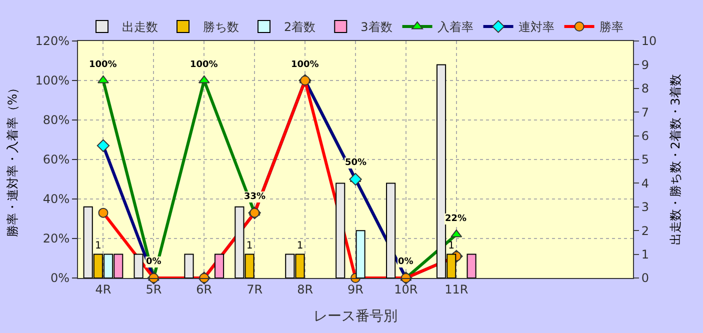 The image size is (703, 333). Describe the element at coordinates (611, 27) in the screenshot. I see `legend-label: 勝率` at that location.